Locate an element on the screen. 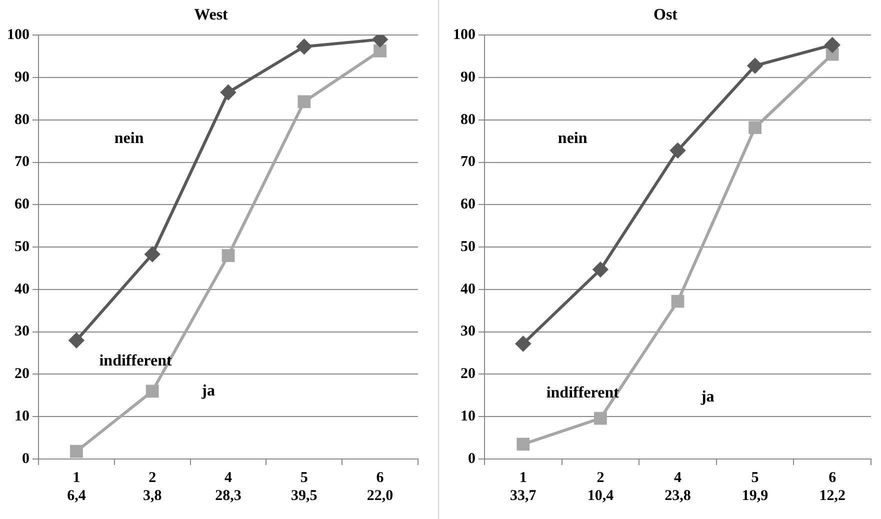 This screenshot has width=881, height=519. x-tick-label: 6 22,0 is located at coordinates (380, 487).